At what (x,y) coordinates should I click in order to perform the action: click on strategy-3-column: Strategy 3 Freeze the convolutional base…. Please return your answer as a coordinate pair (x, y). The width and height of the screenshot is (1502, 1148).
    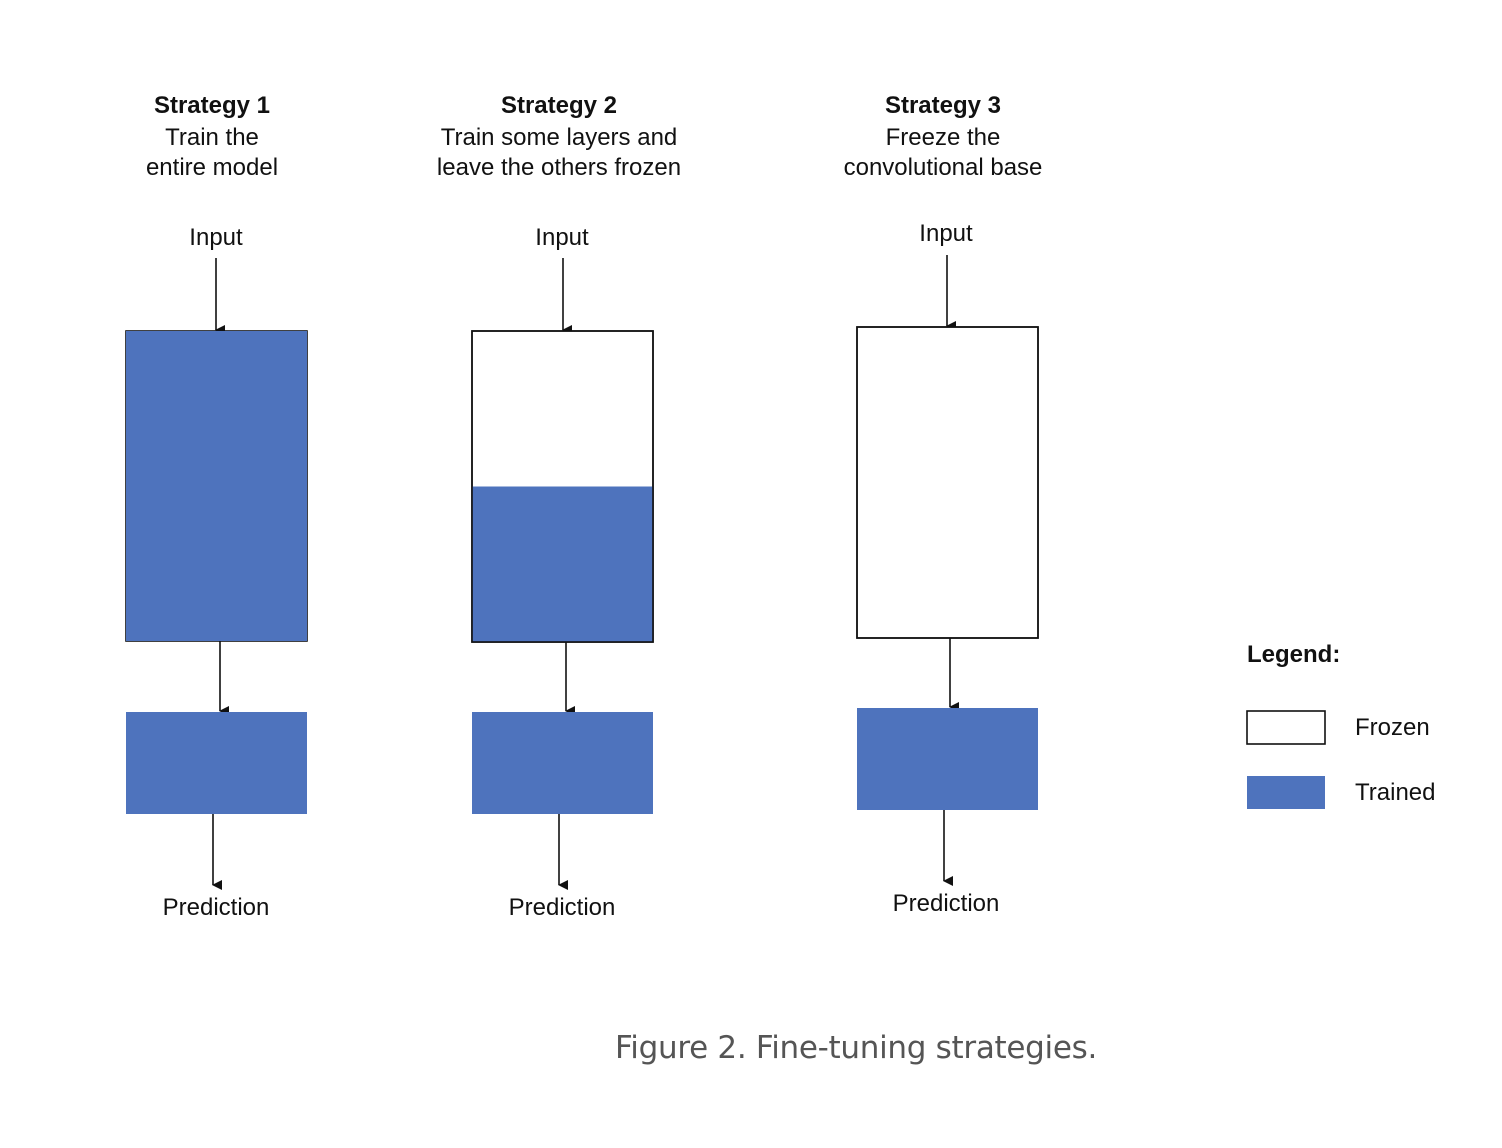
    Looking at the image, I should click on (943, 504).